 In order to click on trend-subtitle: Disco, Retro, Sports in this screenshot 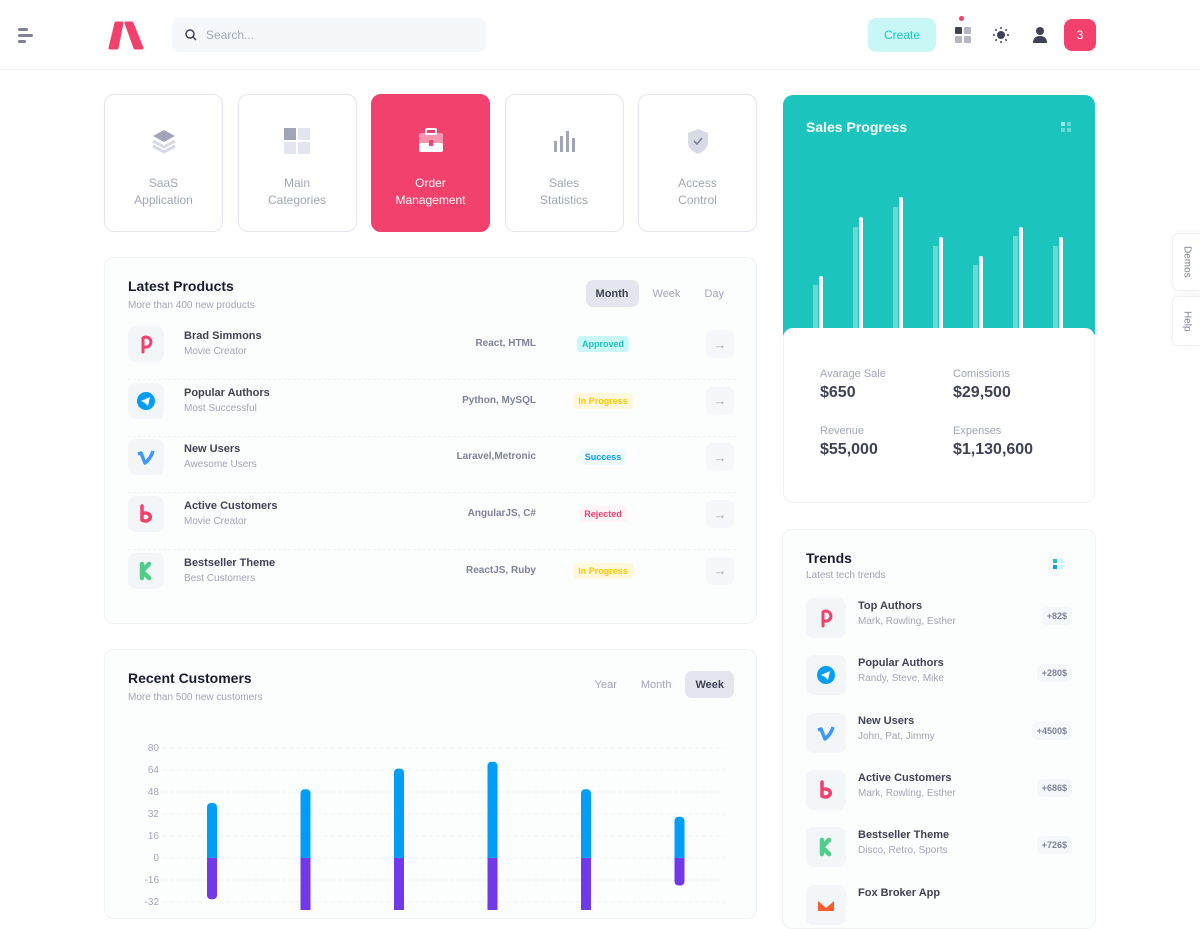, I will do `click(903, 851)`.